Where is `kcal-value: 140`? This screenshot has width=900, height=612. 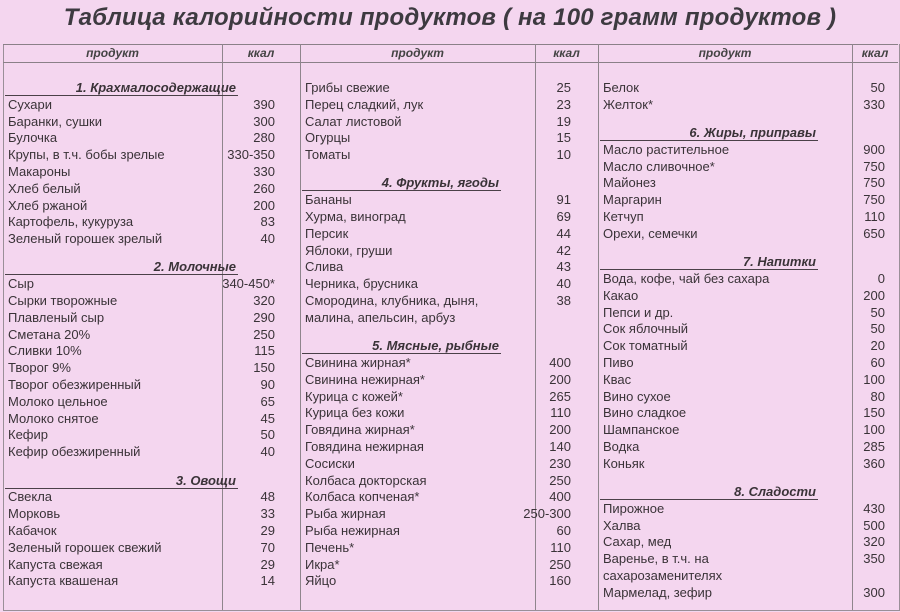
kcal-value: 140 is located at coordinates (560, 446).